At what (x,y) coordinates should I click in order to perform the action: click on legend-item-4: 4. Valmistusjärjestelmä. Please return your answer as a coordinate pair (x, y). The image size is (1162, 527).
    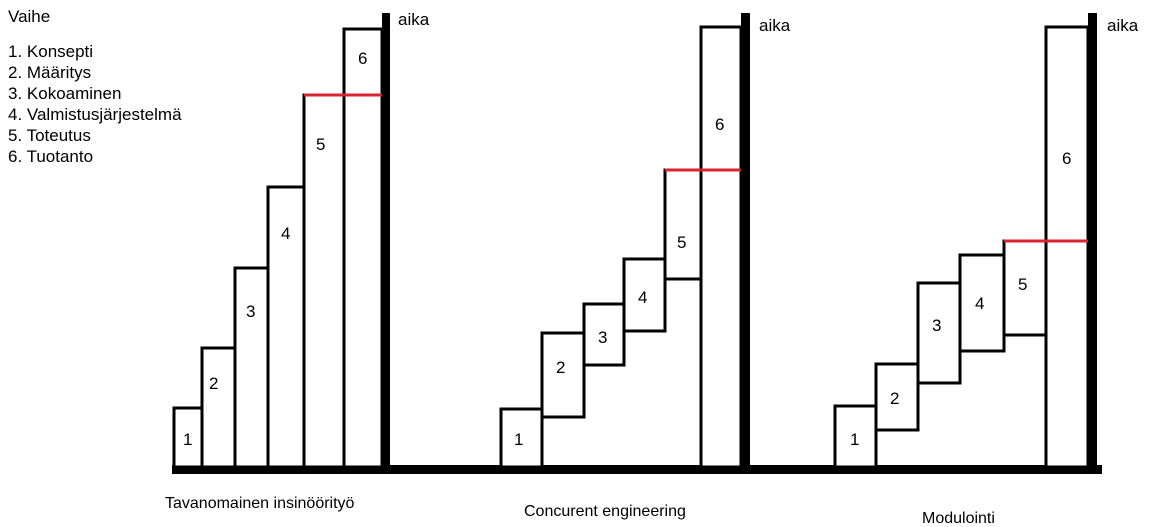
    Looking at the image, I should click on (95, 114).